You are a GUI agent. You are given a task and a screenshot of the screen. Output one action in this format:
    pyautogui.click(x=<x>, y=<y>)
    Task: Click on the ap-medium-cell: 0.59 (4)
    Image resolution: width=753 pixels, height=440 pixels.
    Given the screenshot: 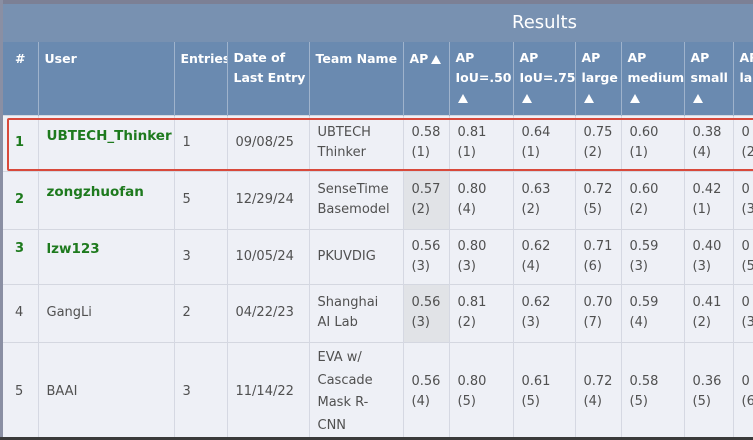 What is the action you would take?
    pyautogui.click(x=653, y=312)
    